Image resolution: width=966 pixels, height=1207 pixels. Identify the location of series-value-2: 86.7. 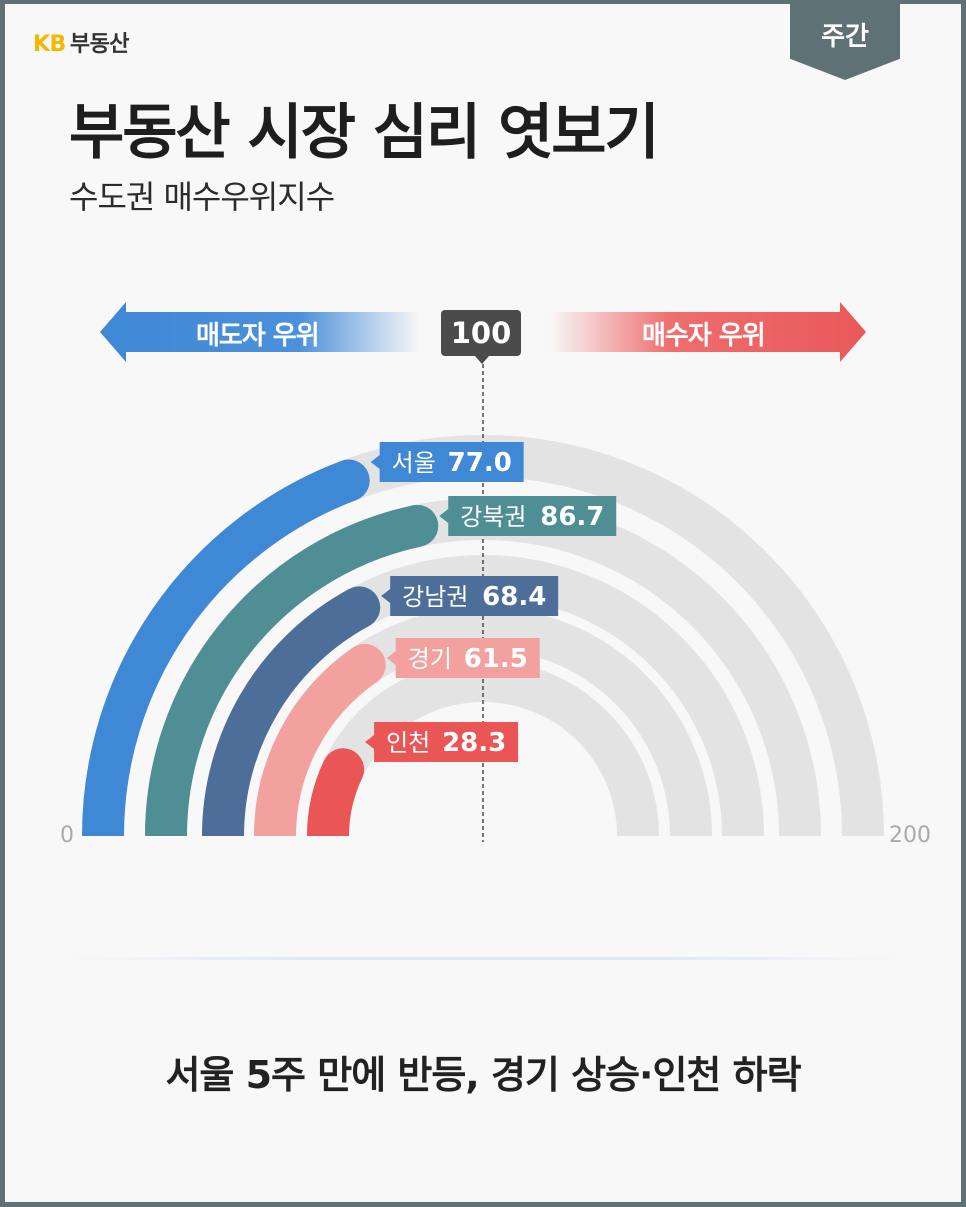
(572, 517).